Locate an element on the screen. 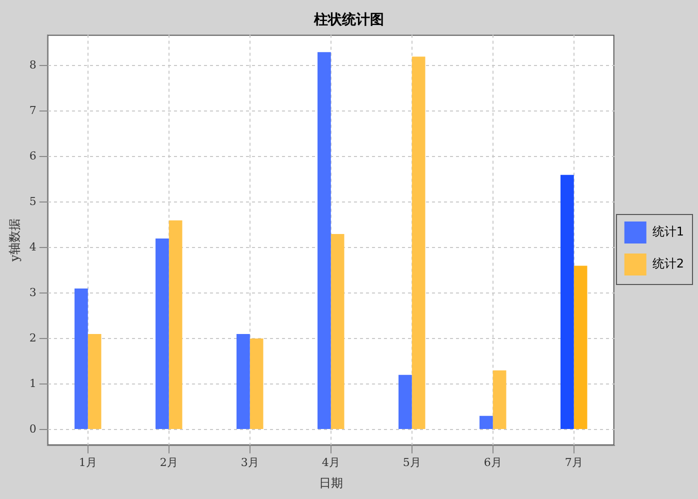 This screenshot has width=698, height=499. y-tick-label: 6 is located at coordinates (32, 156).